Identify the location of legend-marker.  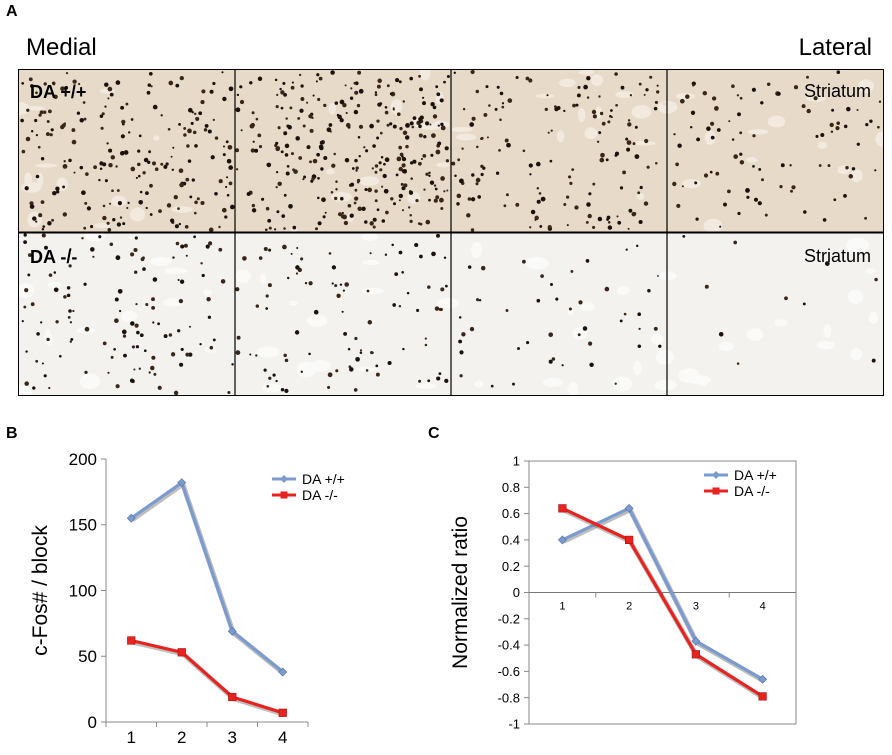
(284, 495).